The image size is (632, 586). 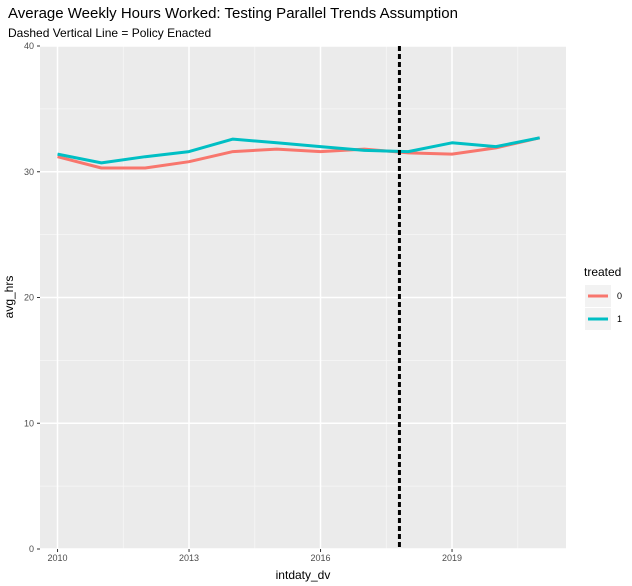 What do you see at coordinates (303, 575) in the screenshot?
I see `x-axis-title: intdaty_dv` at bounding box center [303, 575].